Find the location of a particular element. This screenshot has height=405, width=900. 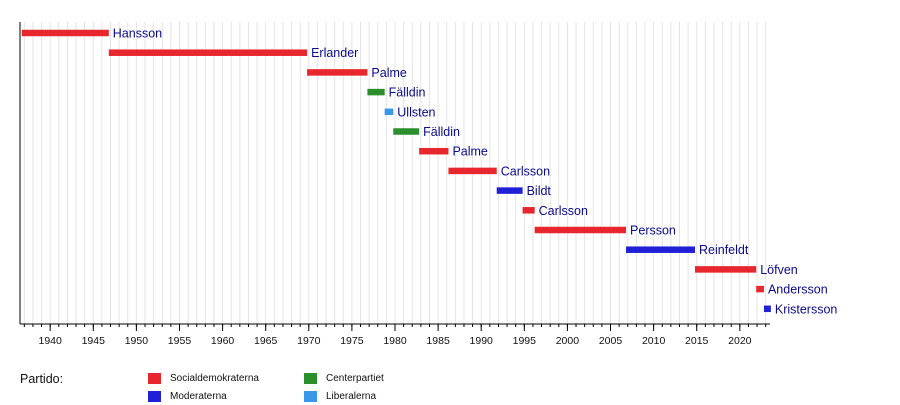

bar-label: Löfven is located at coordinates (779, 270).